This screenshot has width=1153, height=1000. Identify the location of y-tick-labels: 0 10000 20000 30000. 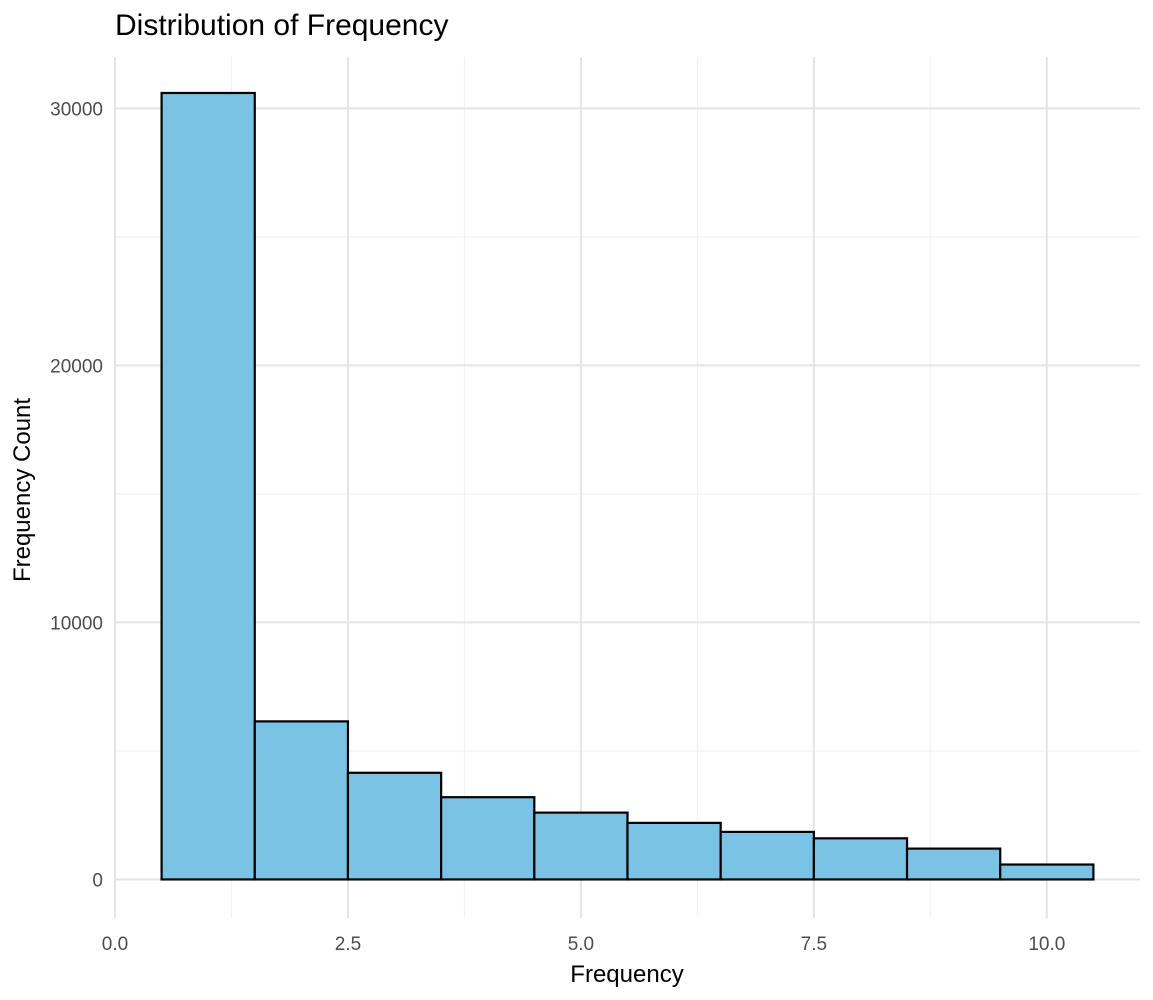
(76, 495).